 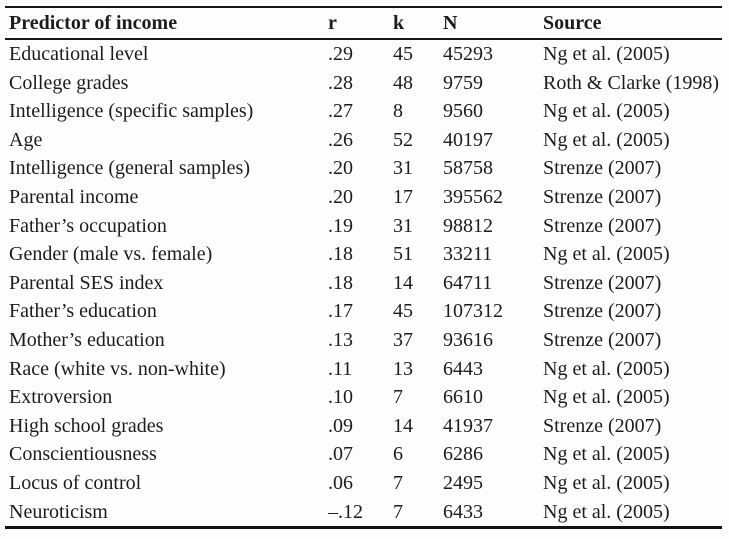 I want to click on column-header-k: k, so click(x=418, y=23).